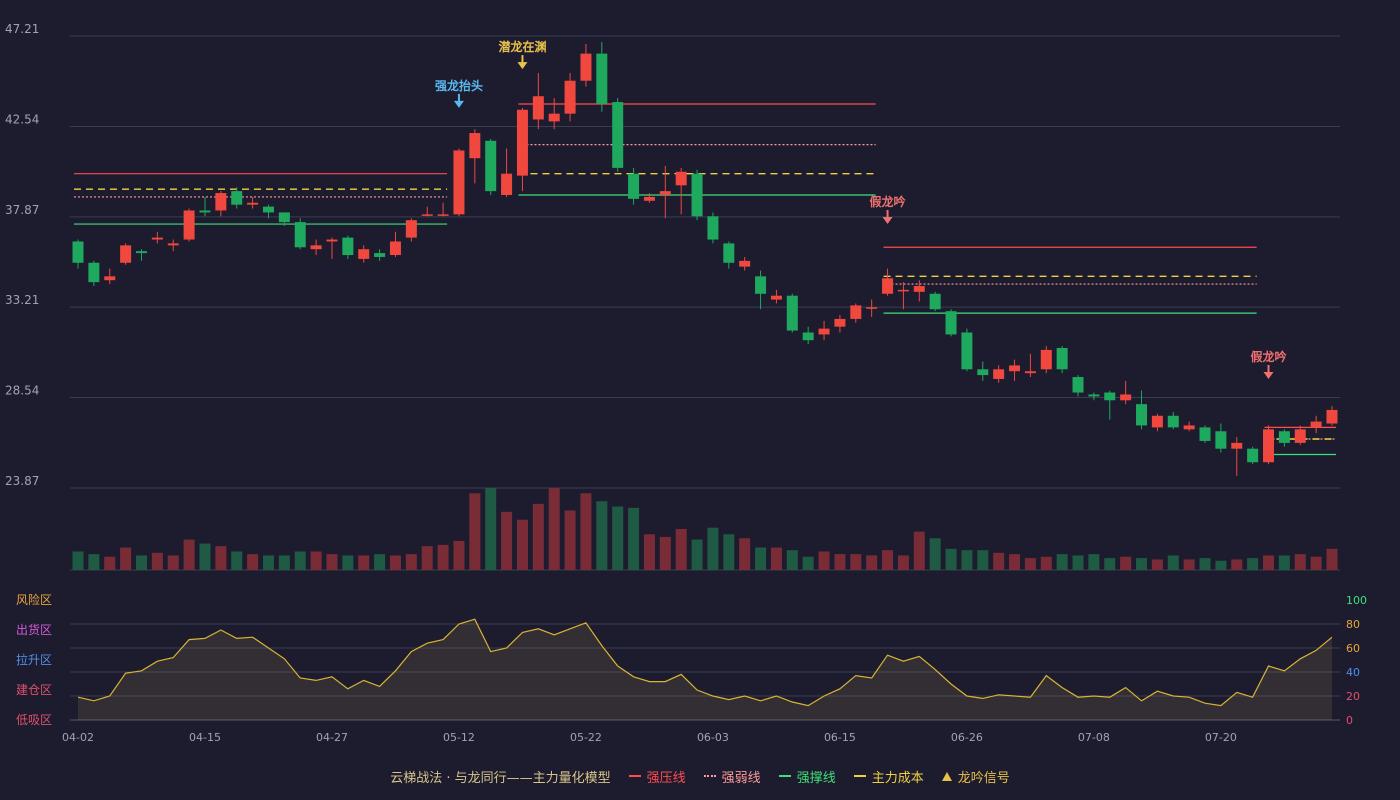 The height and width of the screenshot is (800, 1400). What do you see at coordinates (732, 776) in the screenshot?
I see `legend-item-weak-line: 强弱线` at bounding box center [732, 776].